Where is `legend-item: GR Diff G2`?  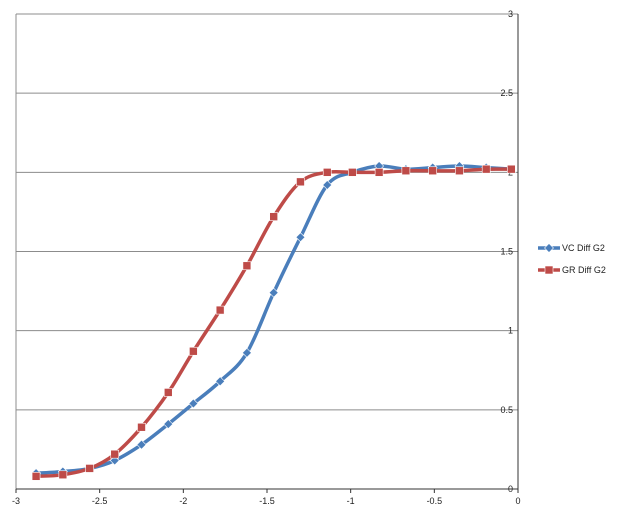
legend-item: GR Diff G2 is located at coordinates (572, 270).